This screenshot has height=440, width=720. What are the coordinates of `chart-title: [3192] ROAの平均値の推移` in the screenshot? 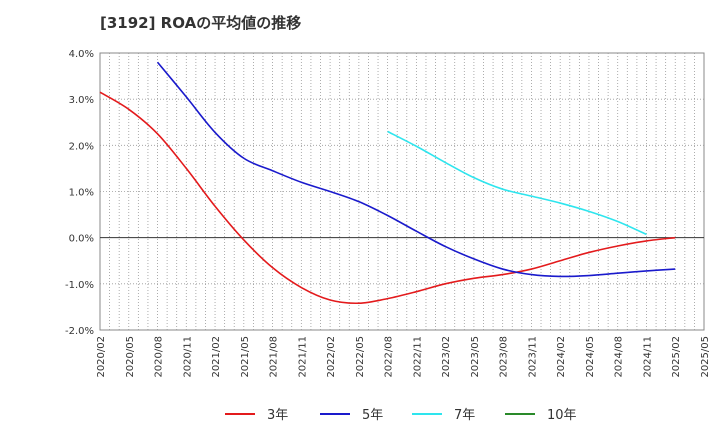 It's located at (201, 23).